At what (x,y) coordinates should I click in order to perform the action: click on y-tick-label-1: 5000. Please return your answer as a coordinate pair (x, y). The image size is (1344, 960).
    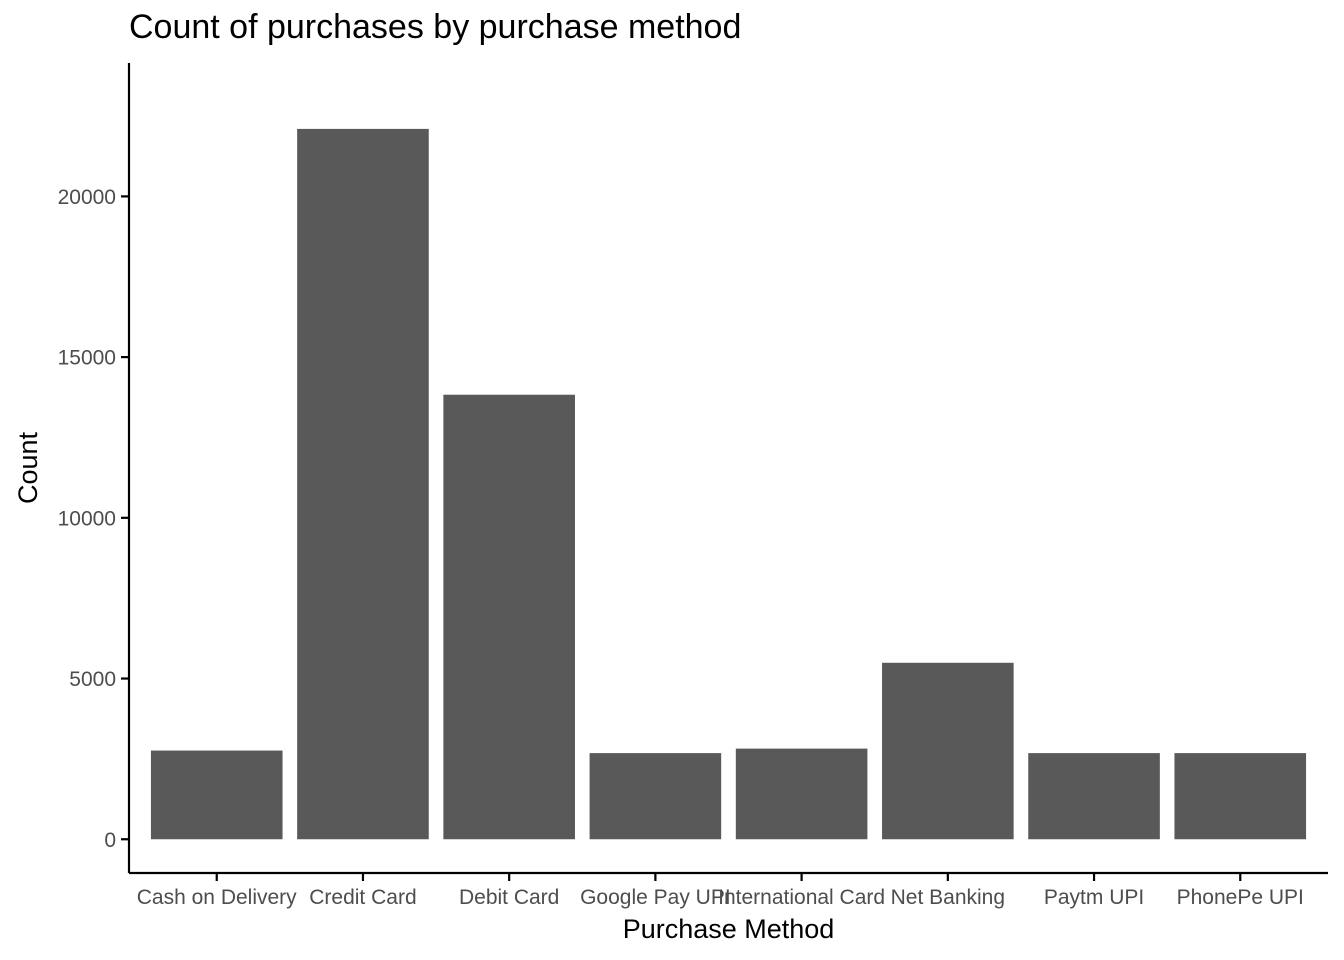
    Looking at the image, I should click on (92, 679).